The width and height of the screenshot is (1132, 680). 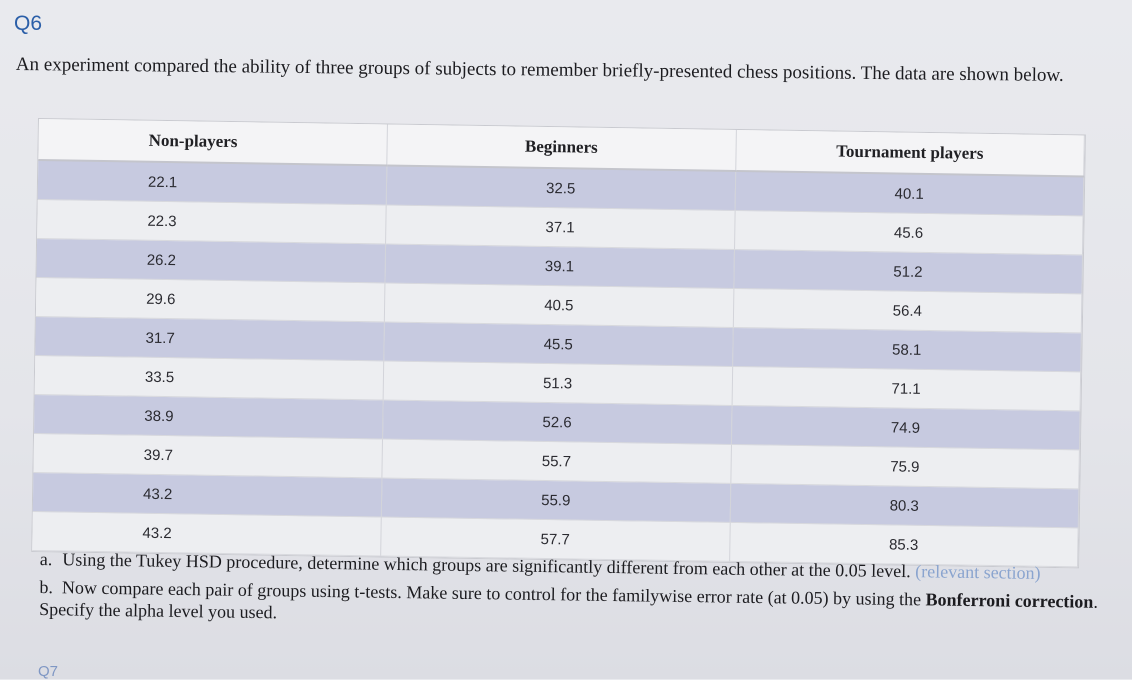 I want to click on column-header-non-players: Non-players, so click(x=213, y=142).